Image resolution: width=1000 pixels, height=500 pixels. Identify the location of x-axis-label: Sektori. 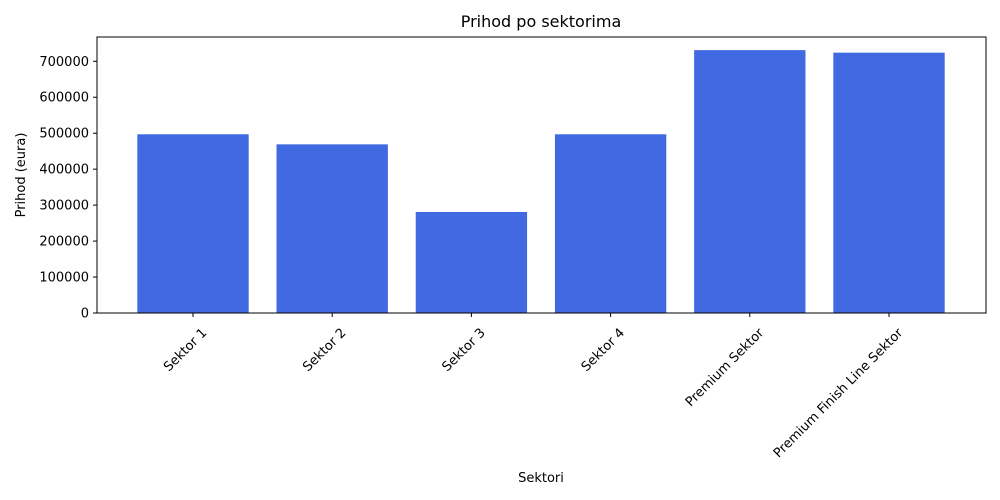
(541, 478).